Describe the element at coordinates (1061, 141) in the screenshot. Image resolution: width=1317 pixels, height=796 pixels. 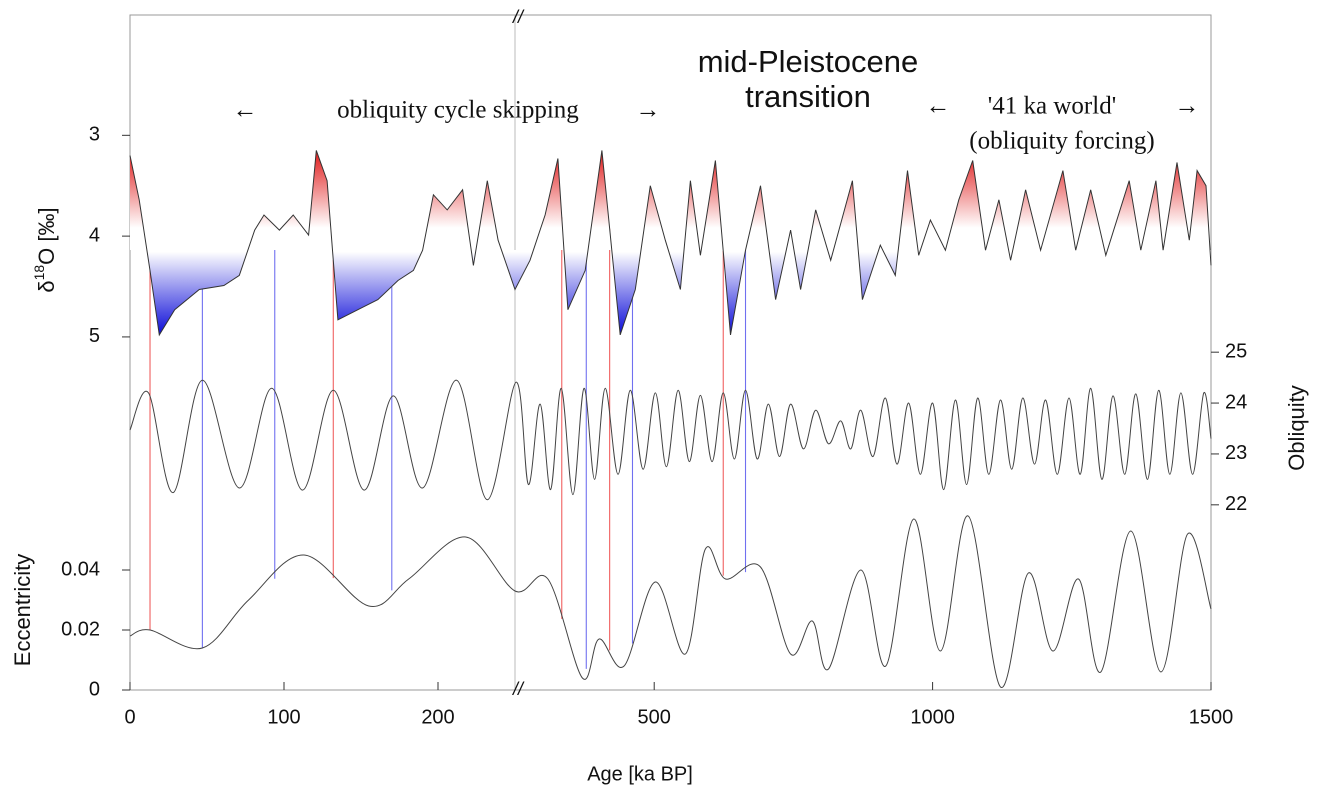
I see `annotation: (obliquity forcing)` at that location.